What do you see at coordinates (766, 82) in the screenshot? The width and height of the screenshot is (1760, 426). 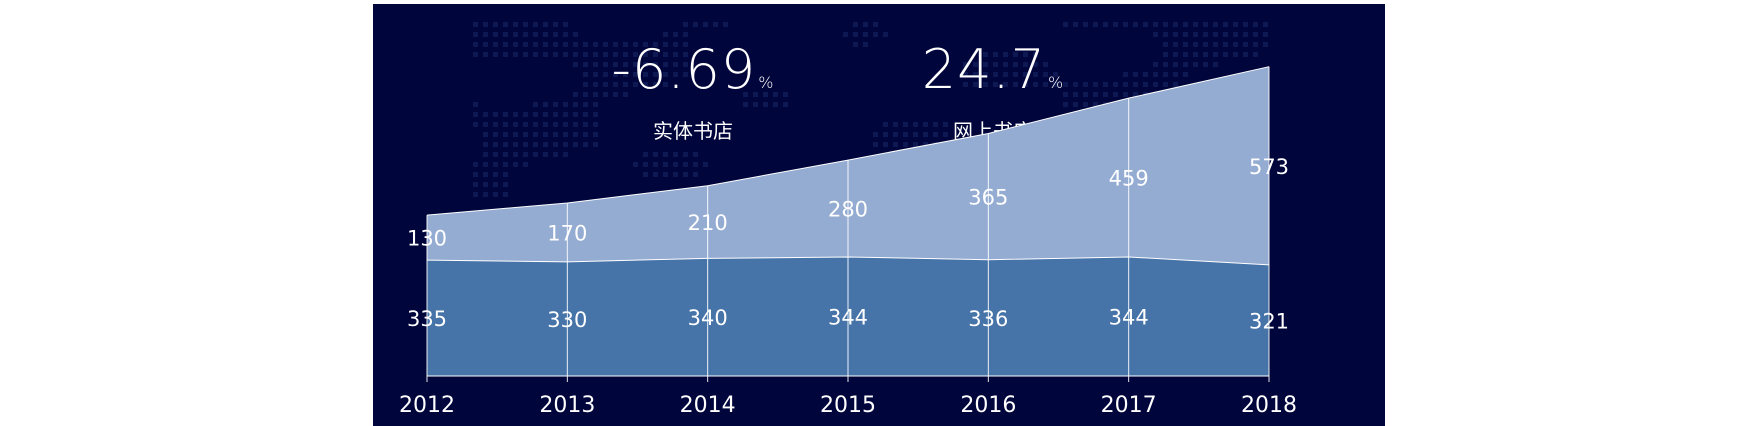 I see `stat-unit: %` at bounding box center [766, 82].